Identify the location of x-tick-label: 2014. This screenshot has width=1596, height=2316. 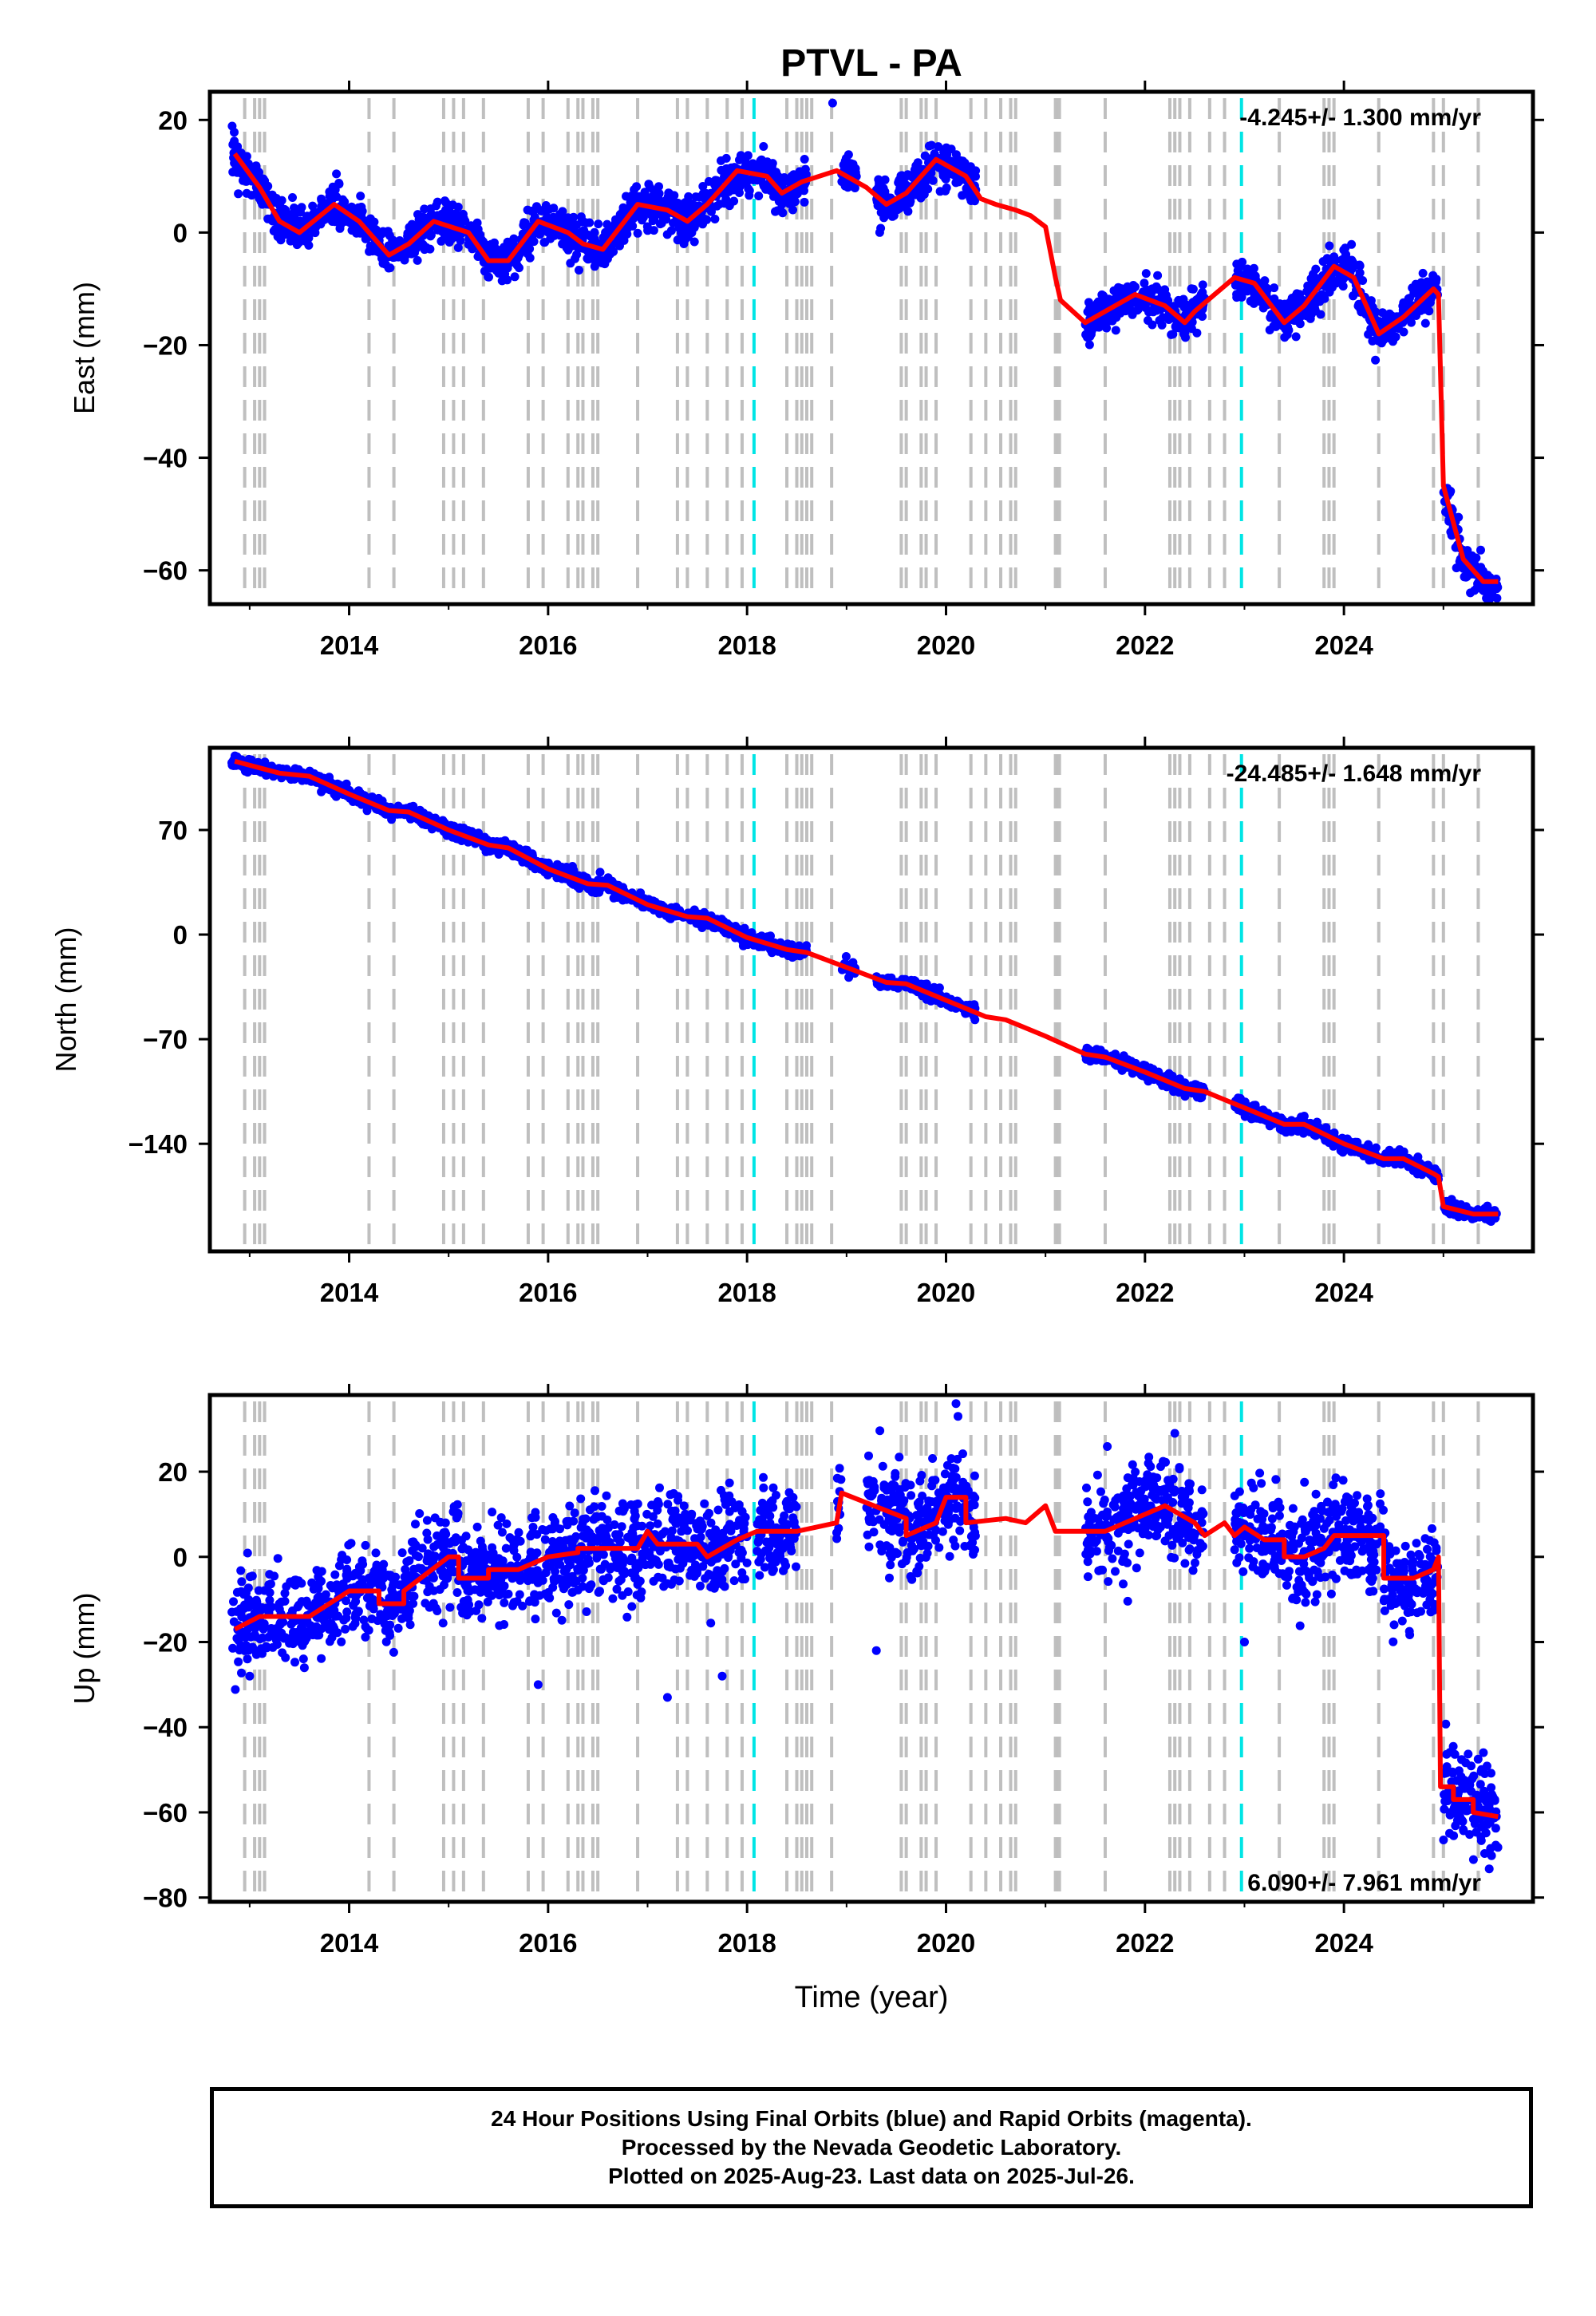
(349, 645).